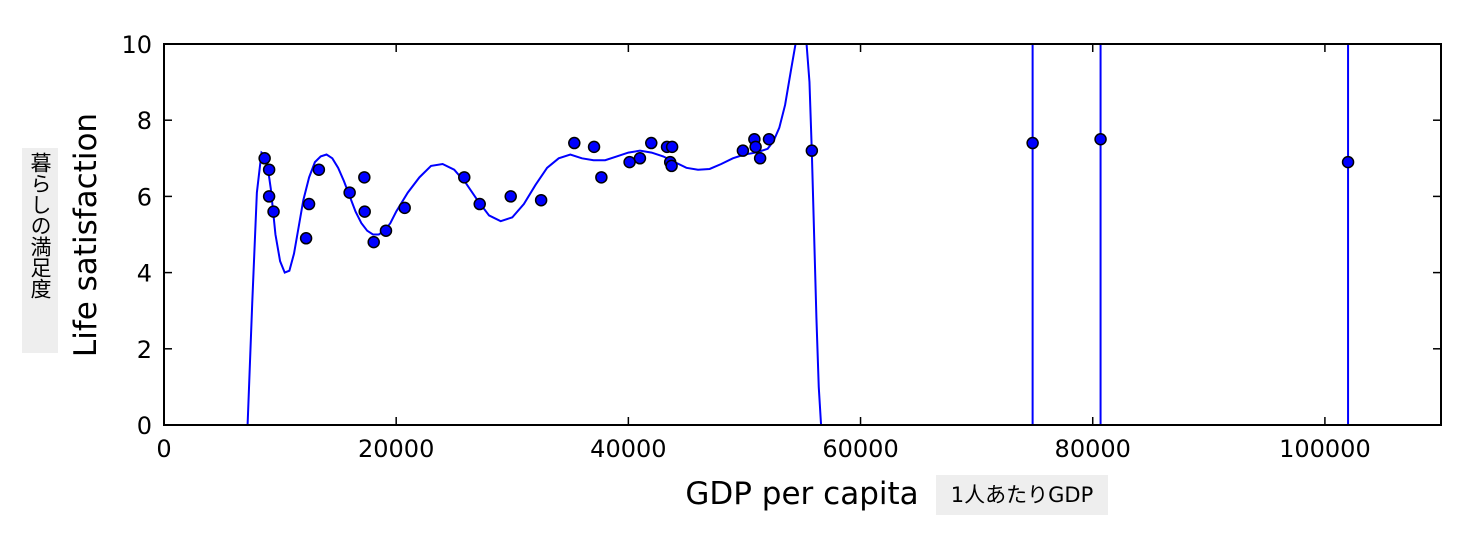  What do you see at coordinates (801, 494) in the screenshot?
I see `x-axis-title: GDP per capita` at bounding box center [801, 494].